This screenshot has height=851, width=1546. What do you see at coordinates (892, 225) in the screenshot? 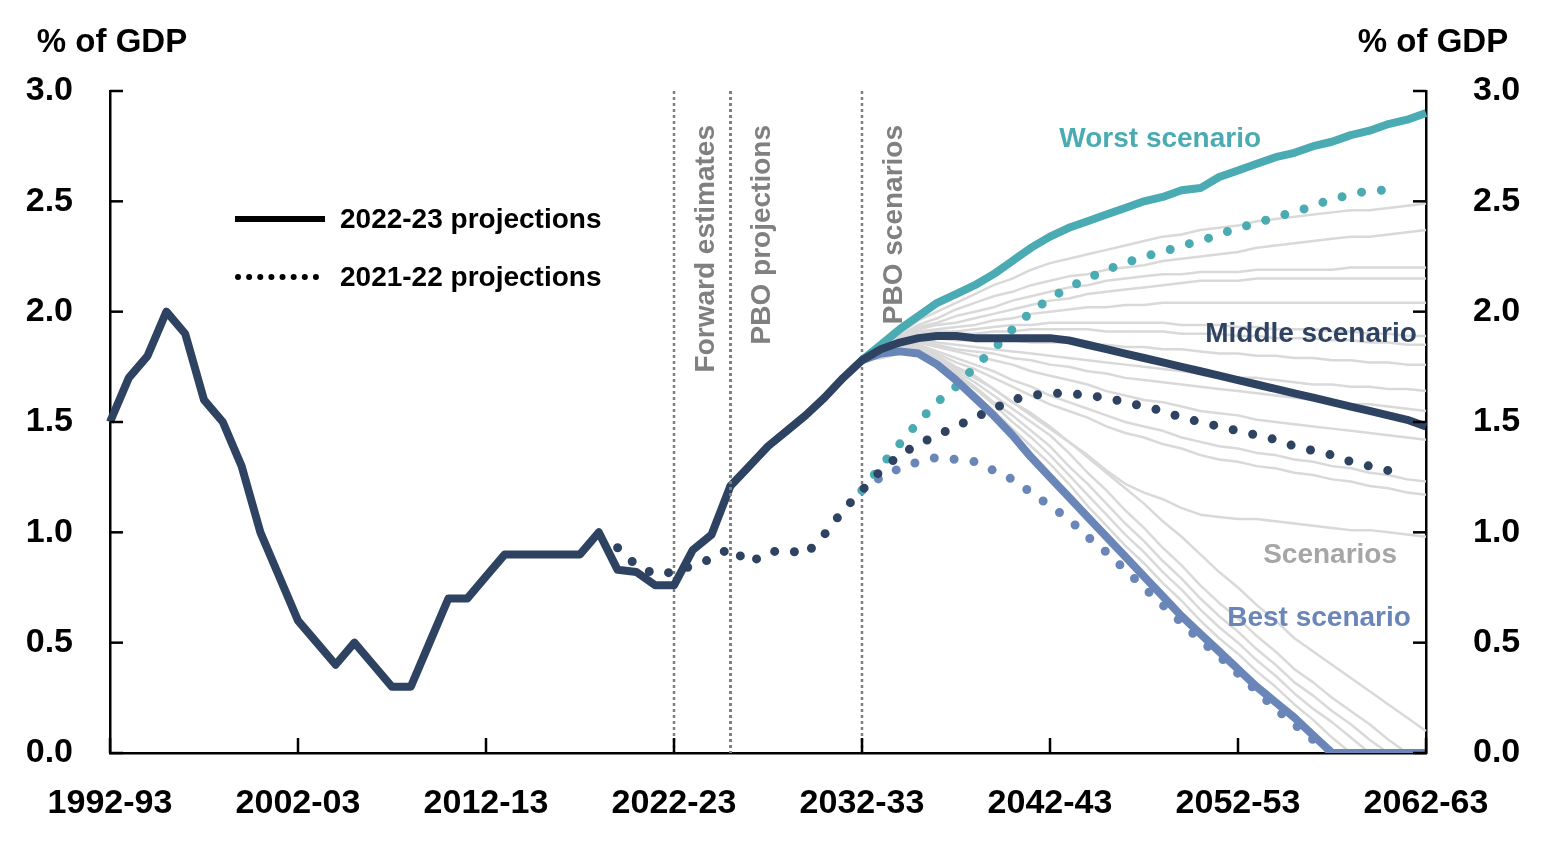
I see `ref-line-label: PBO scenarios` at bounding box center [892, 225].